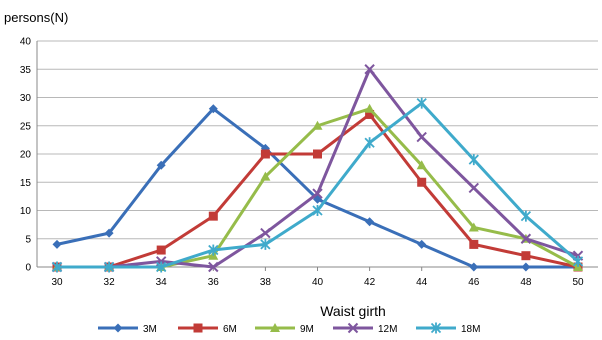  What do you see at coordinates (307, 329) in the screenshot?
I see `legend-label: 9M` at bounding box center [307, 329].